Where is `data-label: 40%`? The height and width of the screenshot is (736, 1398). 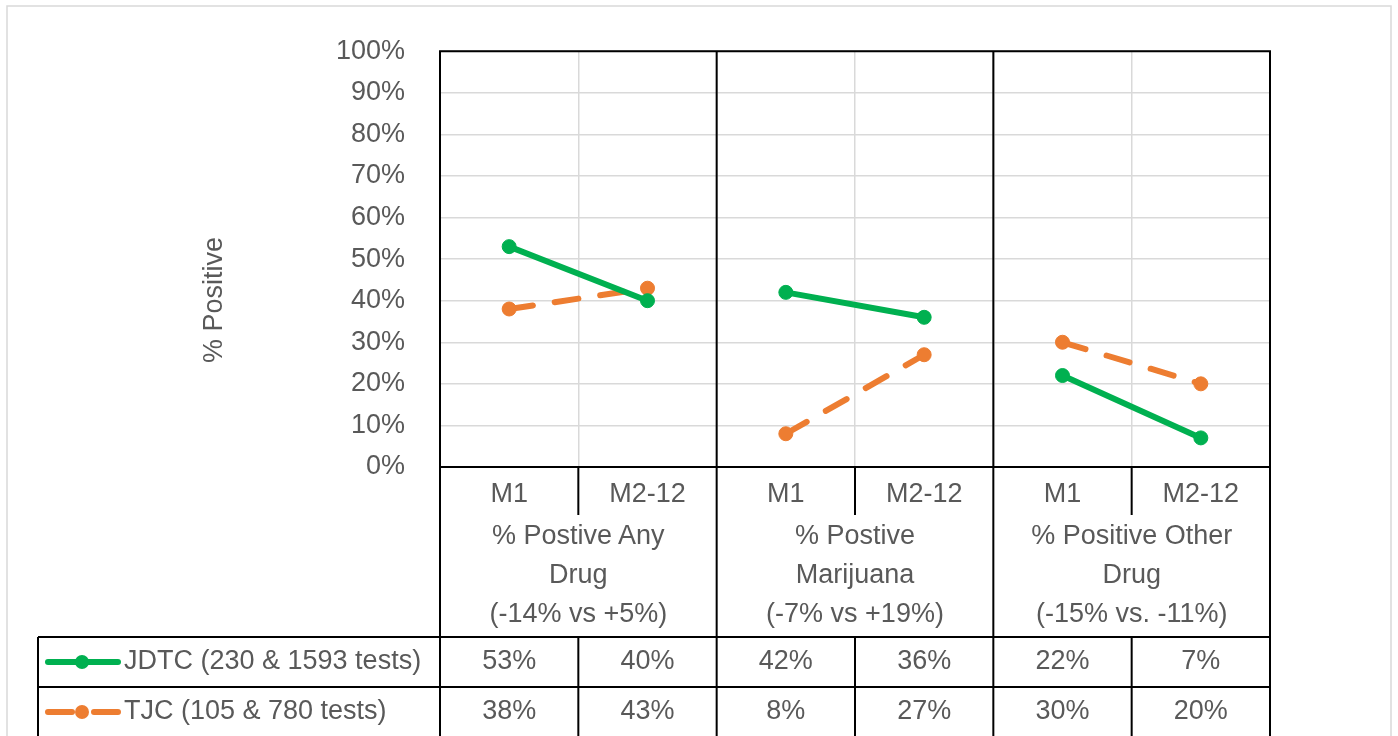 data-label: 40% is located at coordinates (647, 660).